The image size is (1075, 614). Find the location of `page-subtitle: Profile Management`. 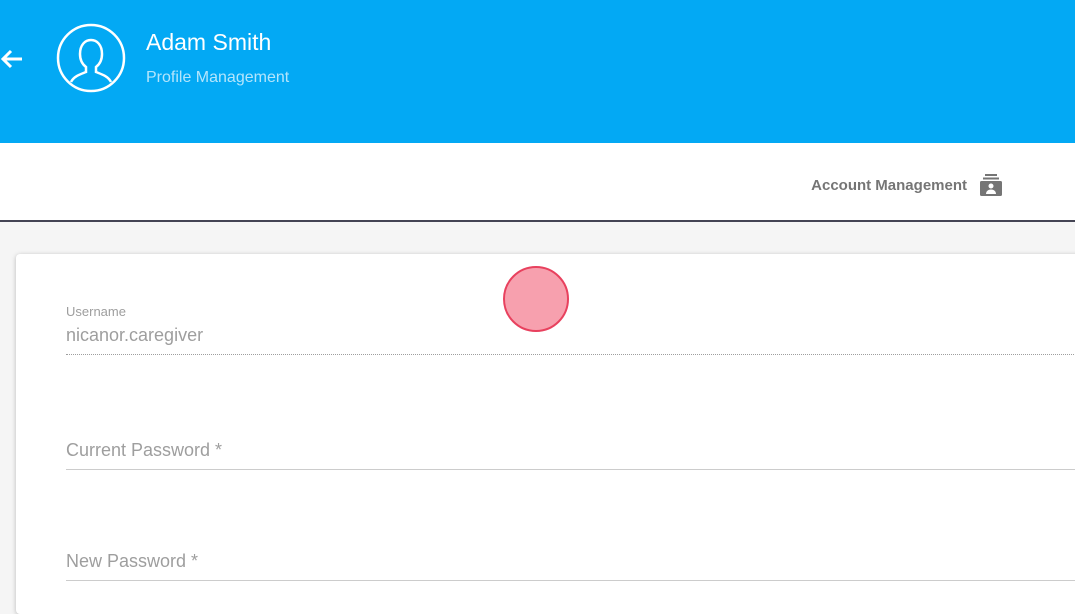

page-subtitle: Profile Management is located at coordinates (218, 77).